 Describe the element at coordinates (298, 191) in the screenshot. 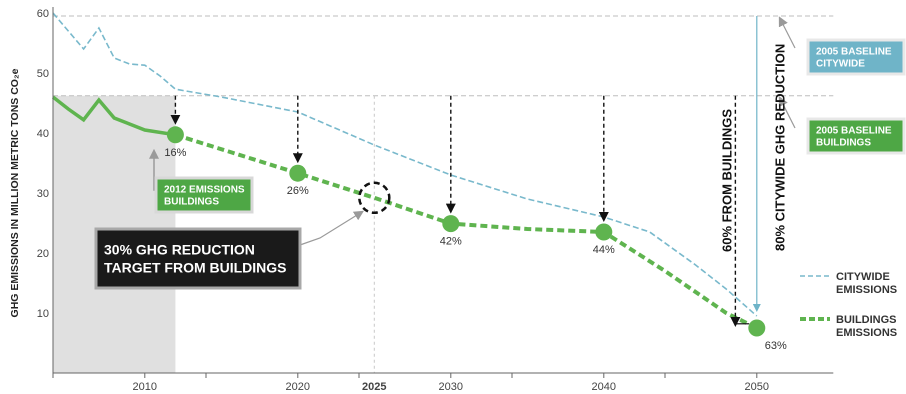

I see `milestone-label: 26%` at that location.